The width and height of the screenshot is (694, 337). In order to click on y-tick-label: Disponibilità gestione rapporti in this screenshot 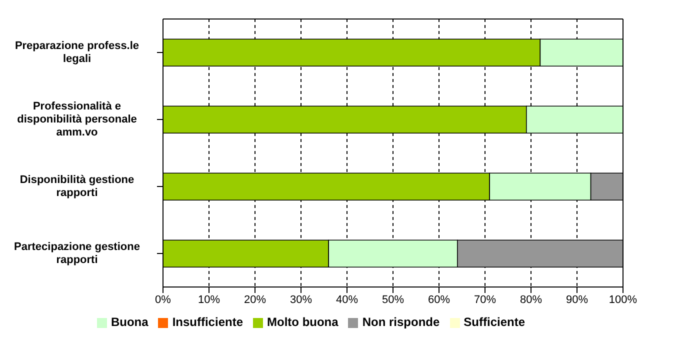, I will do `click(77, 186)`.